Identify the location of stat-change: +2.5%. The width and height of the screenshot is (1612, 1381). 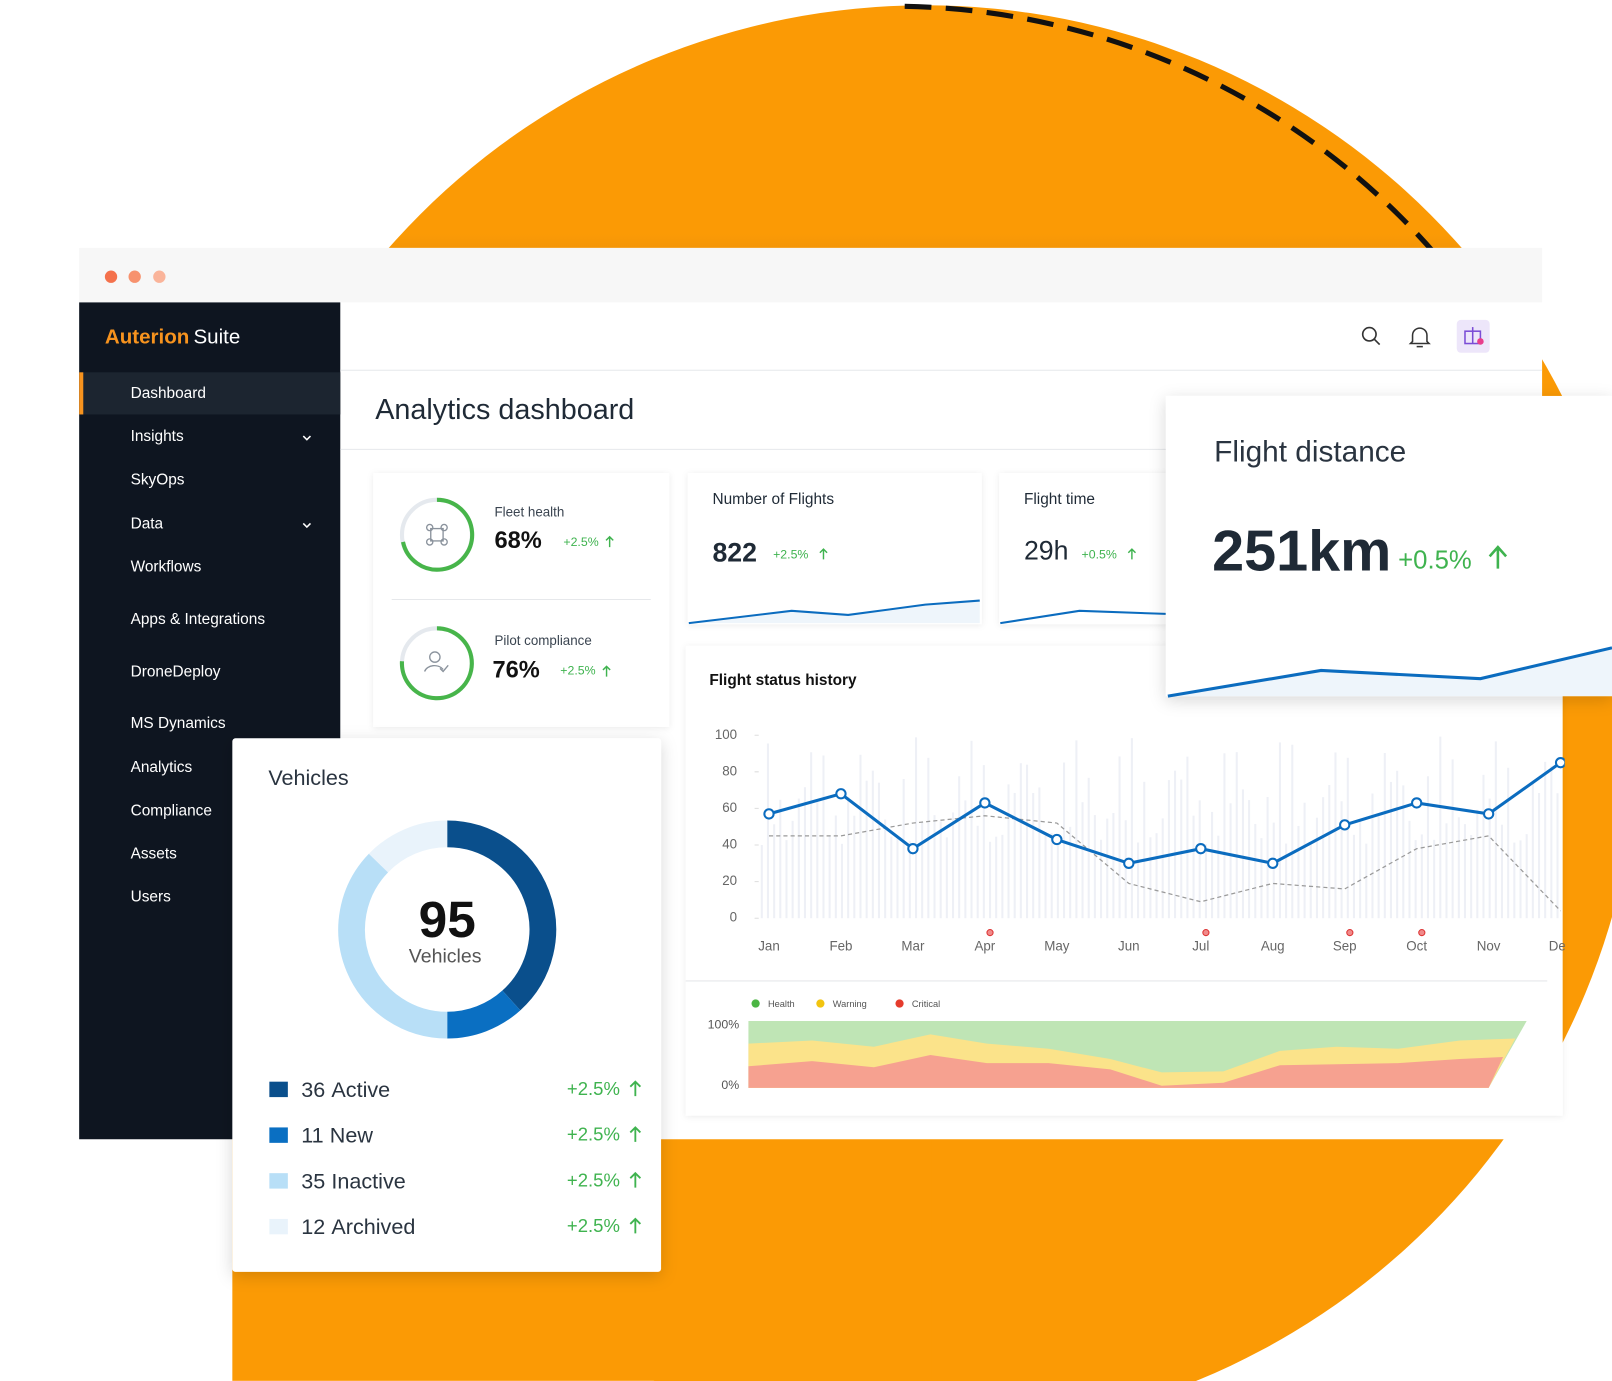
(790, 555).